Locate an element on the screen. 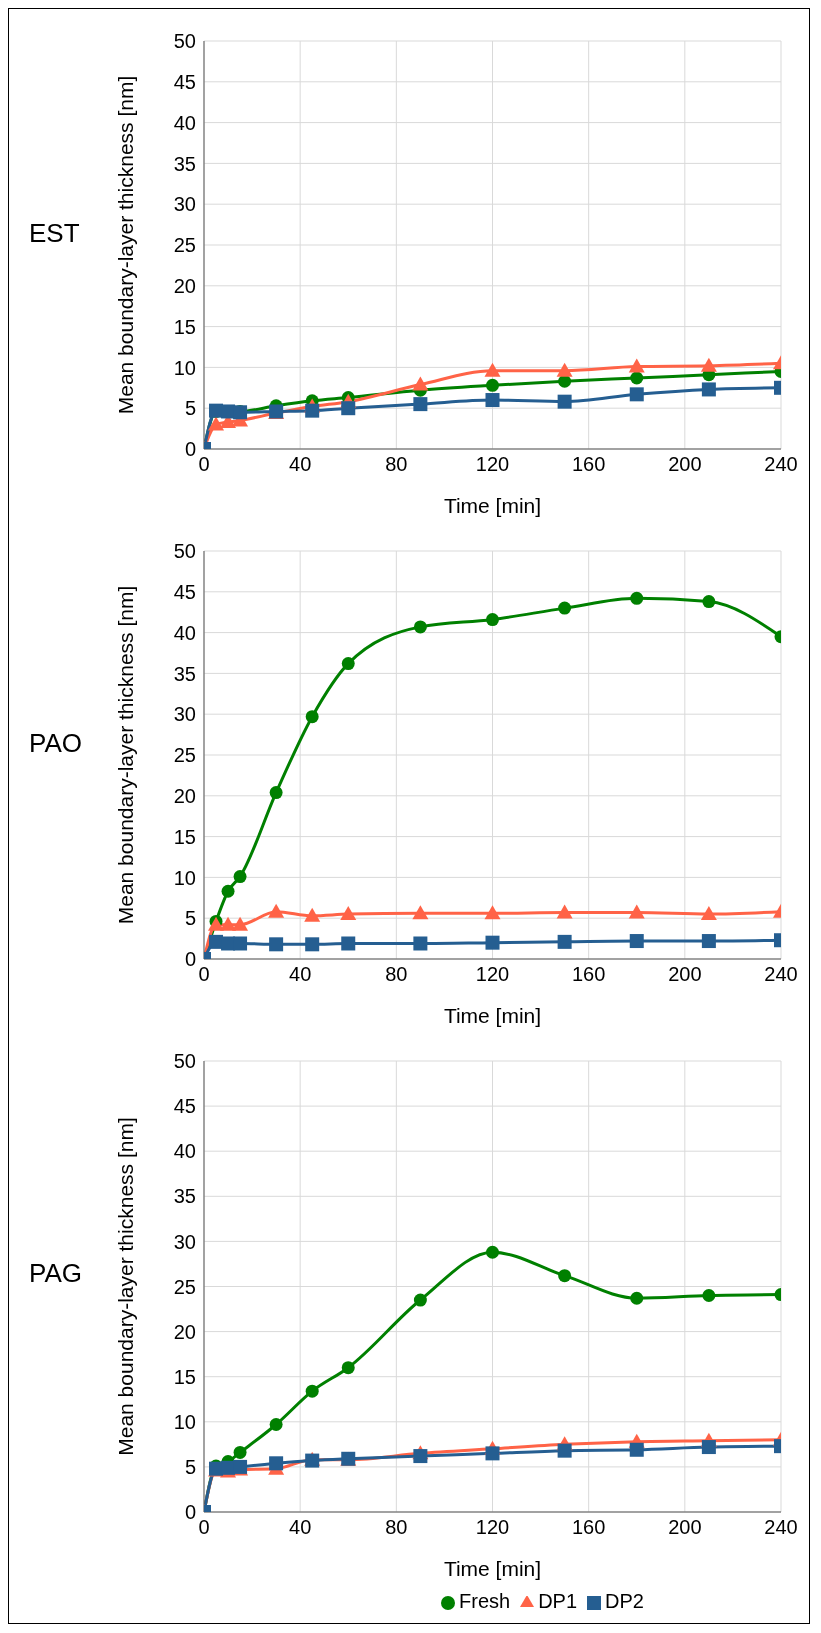 The height and width of the screenshot is (1633, 821). text: EST is located at coordinates (54, 233).